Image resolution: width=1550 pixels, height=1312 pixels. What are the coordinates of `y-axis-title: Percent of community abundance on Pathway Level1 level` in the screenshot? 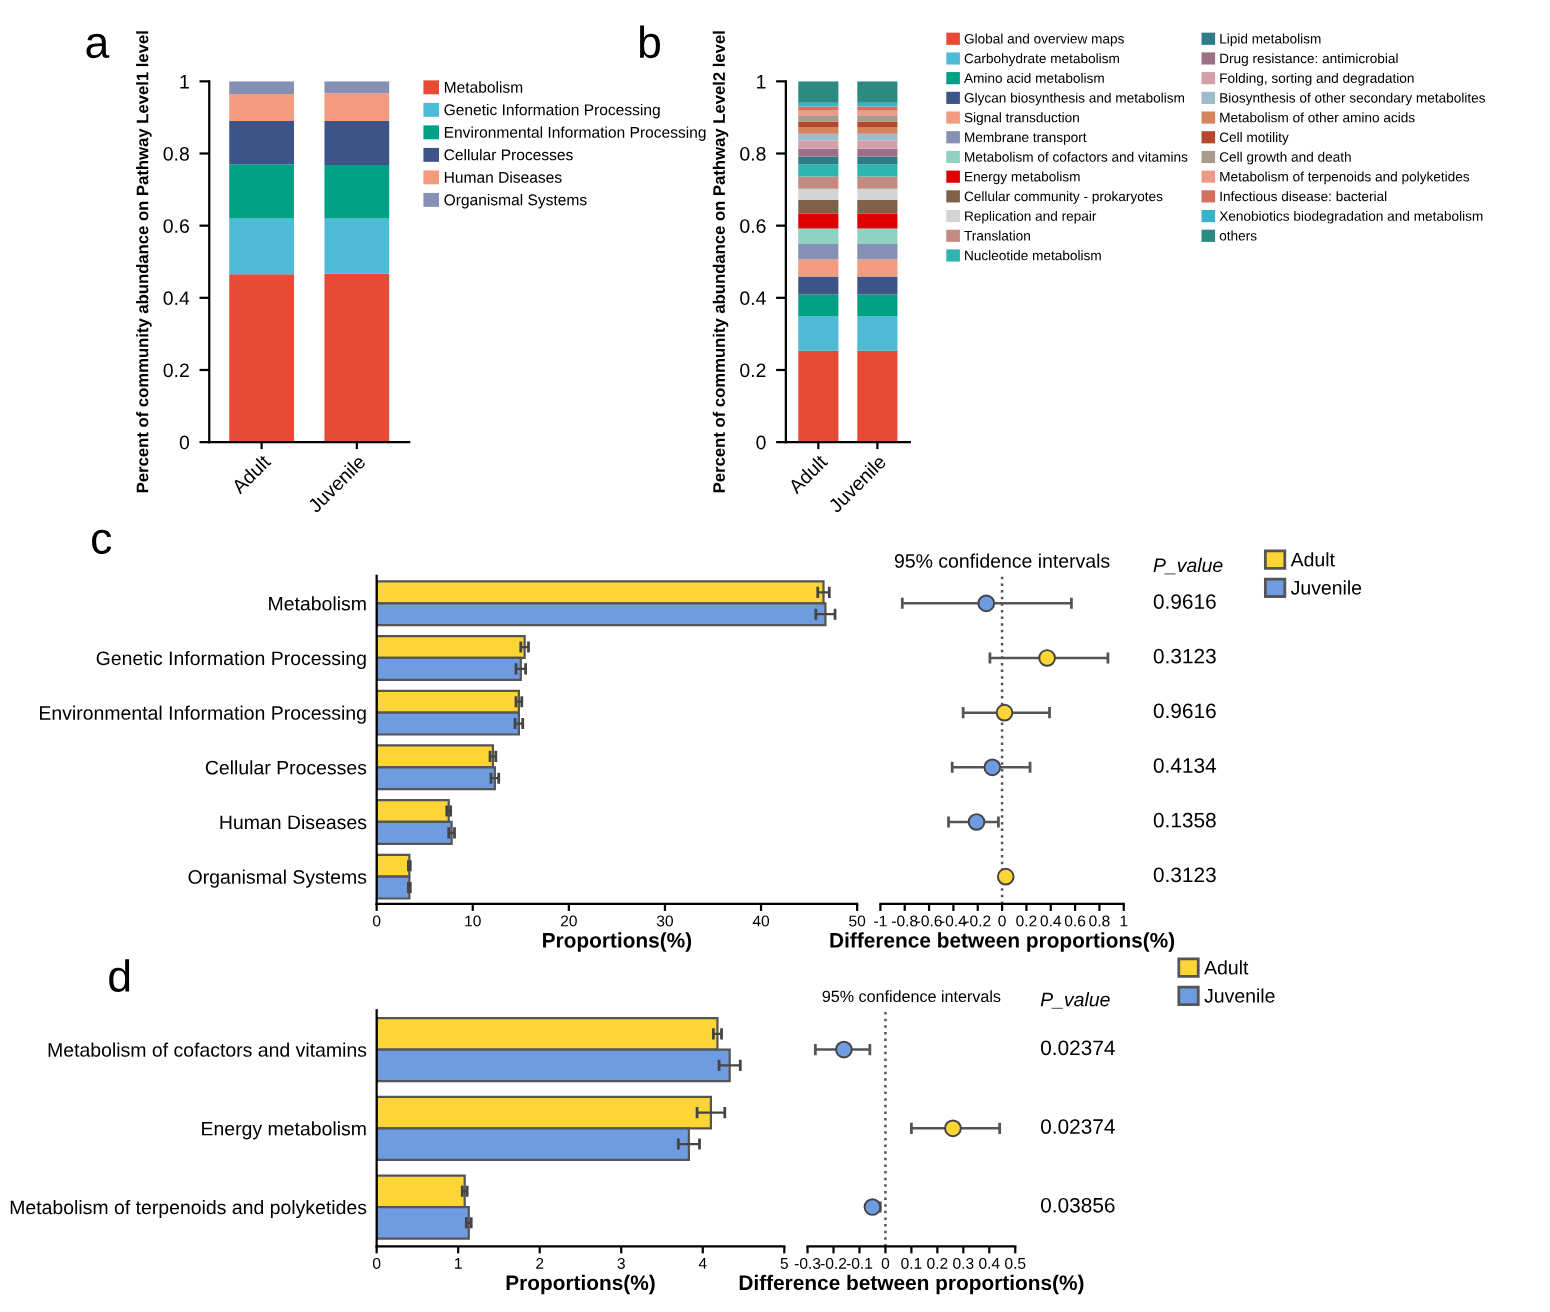 It's located at (144, 262).